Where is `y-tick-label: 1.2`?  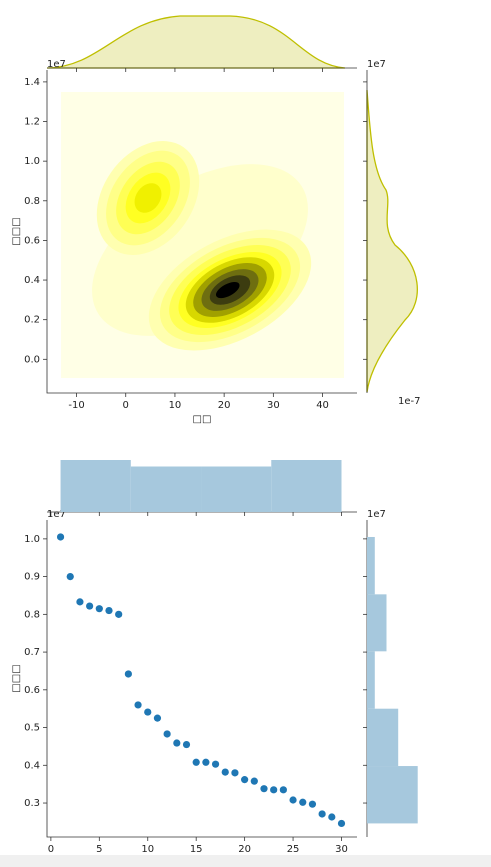 y-tick-label: 1.2 is located at coordinates (32, 122).